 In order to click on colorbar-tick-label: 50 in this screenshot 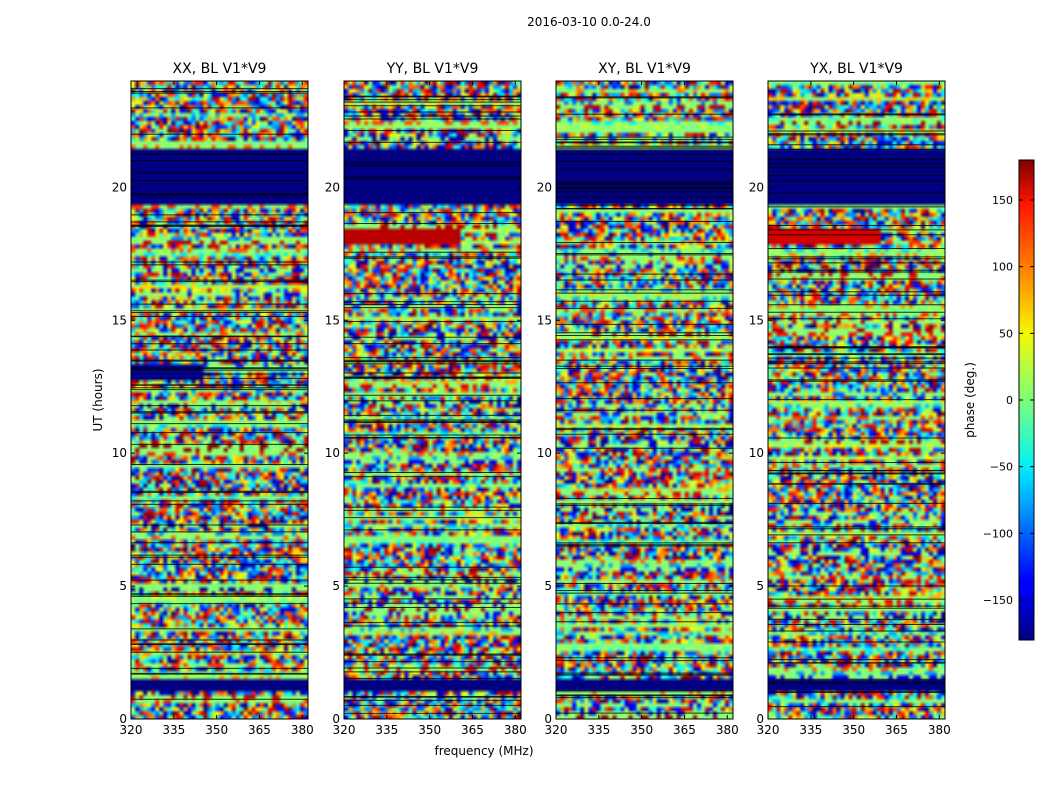, I will do `click(1006, 333)`.